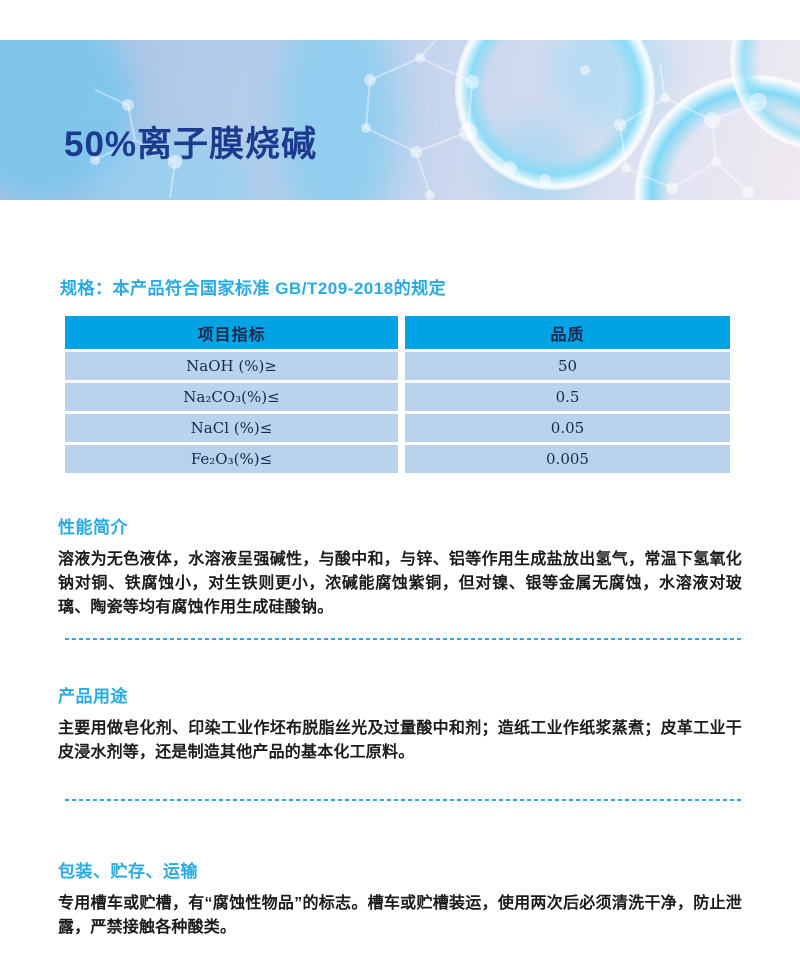 Image resolution: width=800 pixels, height=962 pixels. What do you see at coordinates (231, 397) in the screenshot?
I see `table-cell-item: Na₂CO₃(%)≤` at bounding box center [231, 397].